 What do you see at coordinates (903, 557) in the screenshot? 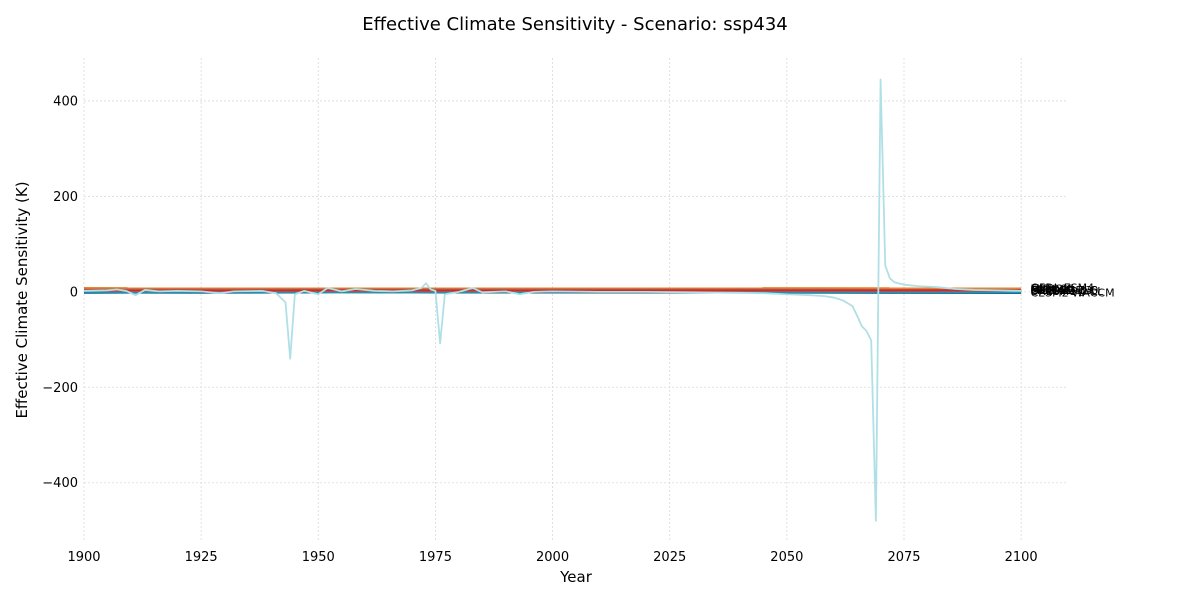
I see `x-tick-label: 2075` at bounding box center [903, 557].